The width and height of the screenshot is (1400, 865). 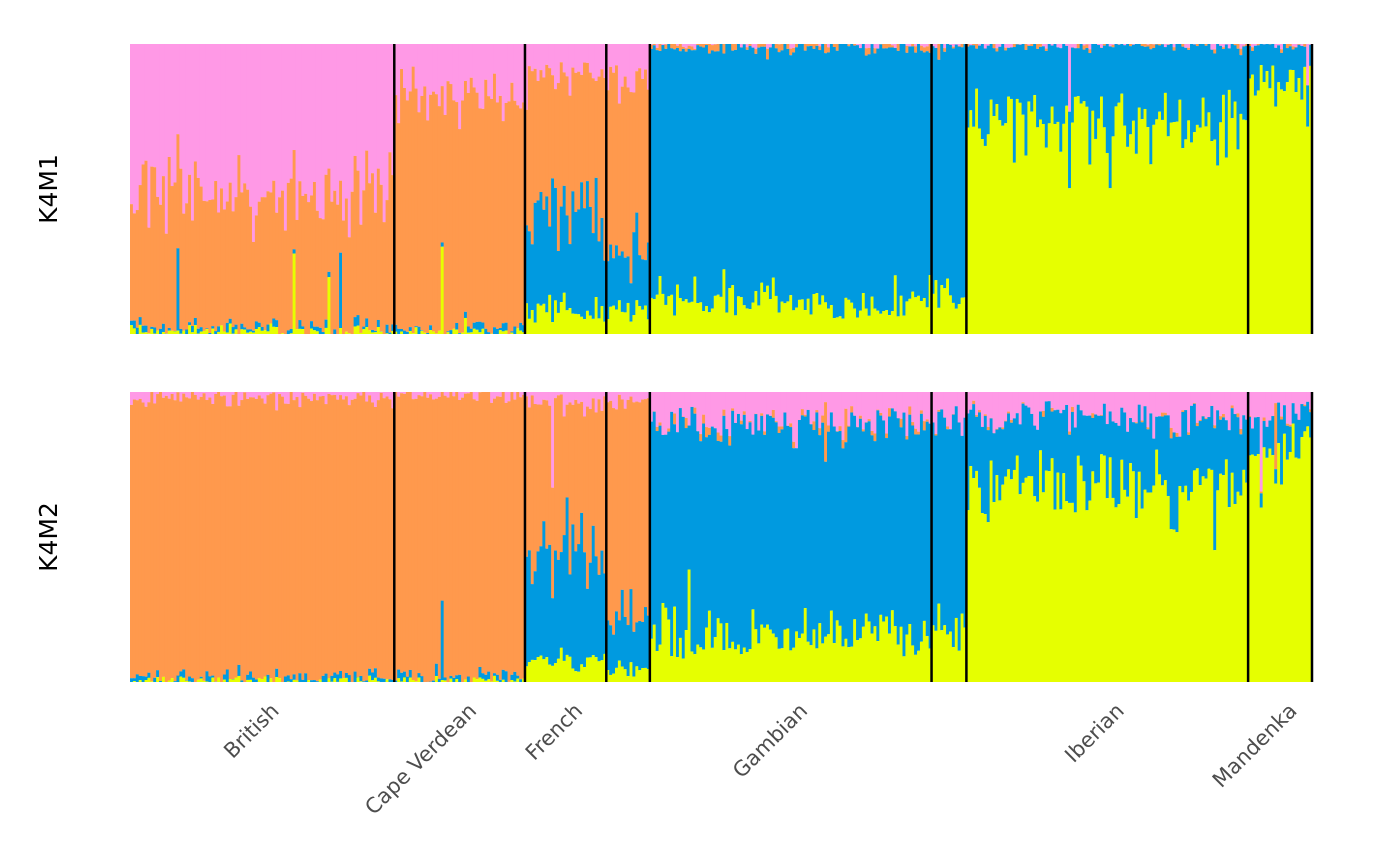 What do you see at coordinates (770, 741) in the screenshot?
I see `population-label: Gambian` at bounding box center [770, 741].